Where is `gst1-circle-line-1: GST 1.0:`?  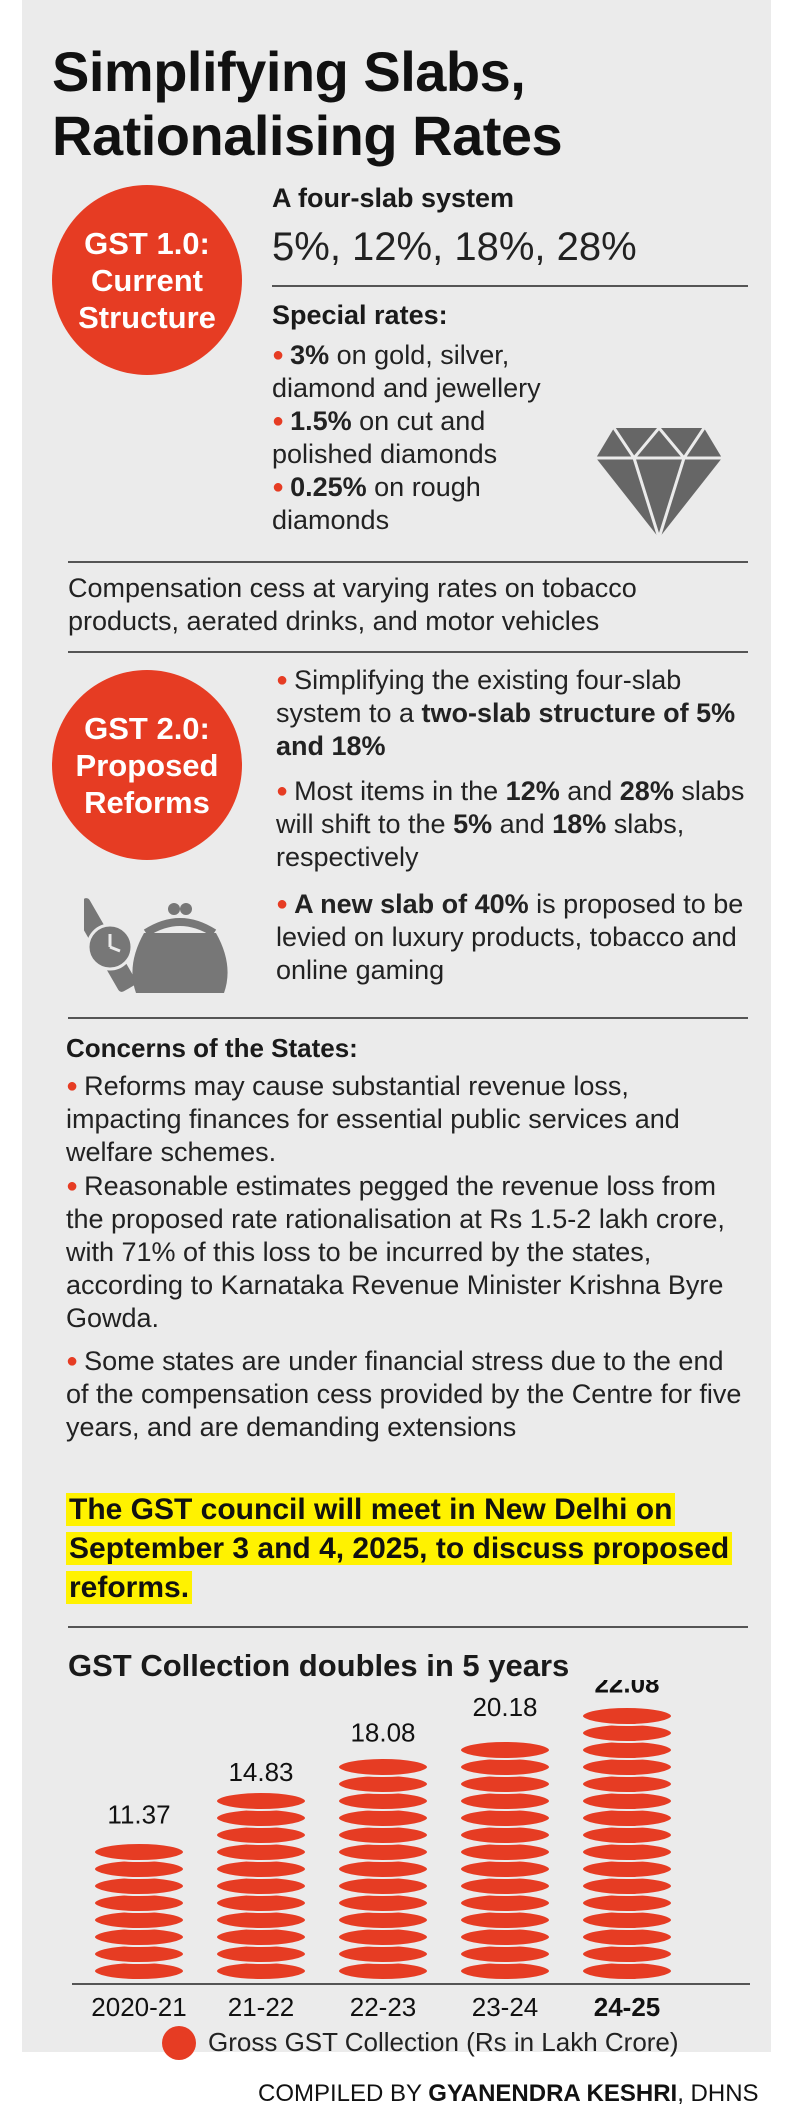
gst1-circle-line-1: GST 1.0: is located at coordinates (147, 243).